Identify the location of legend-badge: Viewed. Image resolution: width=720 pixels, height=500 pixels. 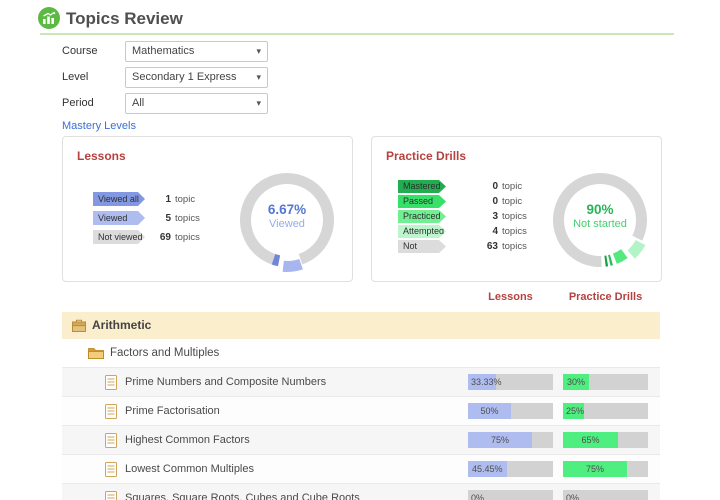
(119, 218).